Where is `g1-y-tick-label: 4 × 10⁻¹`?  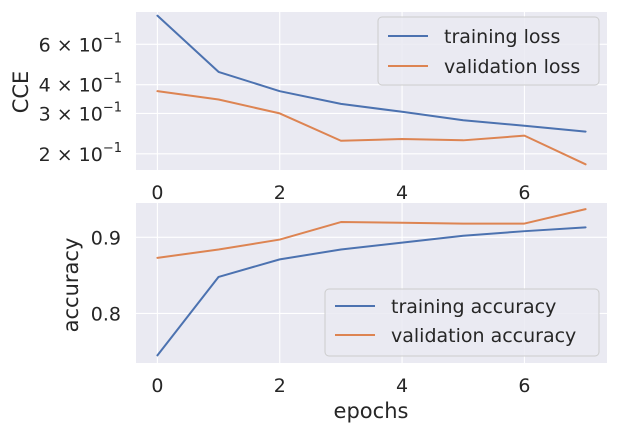 g1-y-tick-label: 4 × 10⁻¹ is located at coordinates (80, 84).